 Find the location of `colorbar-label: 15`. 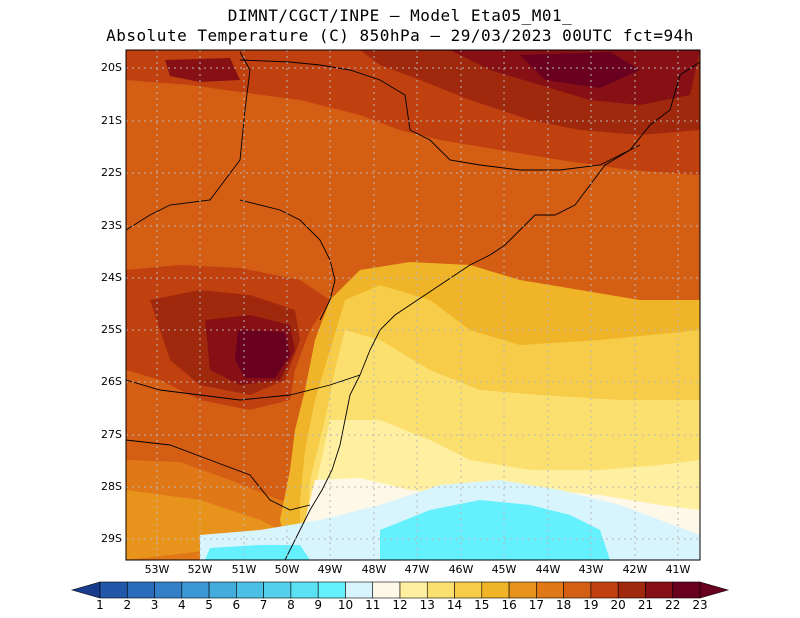

colorbar-label: 15 is located at coordinates (482, 605).